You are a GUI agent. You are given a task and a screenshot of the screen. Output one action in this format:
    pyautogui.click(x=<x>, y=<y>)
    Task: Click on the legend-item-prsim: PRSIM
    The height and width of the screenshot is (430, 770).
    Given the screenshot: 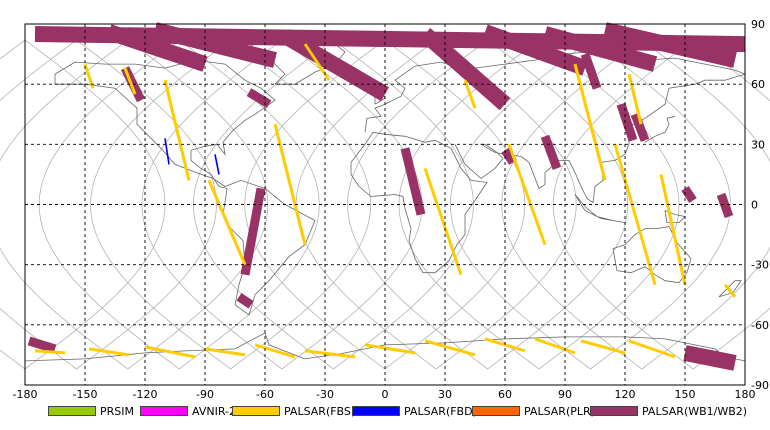 What is the action you would take?
    pyautogui.click(x=91, y=411)
    